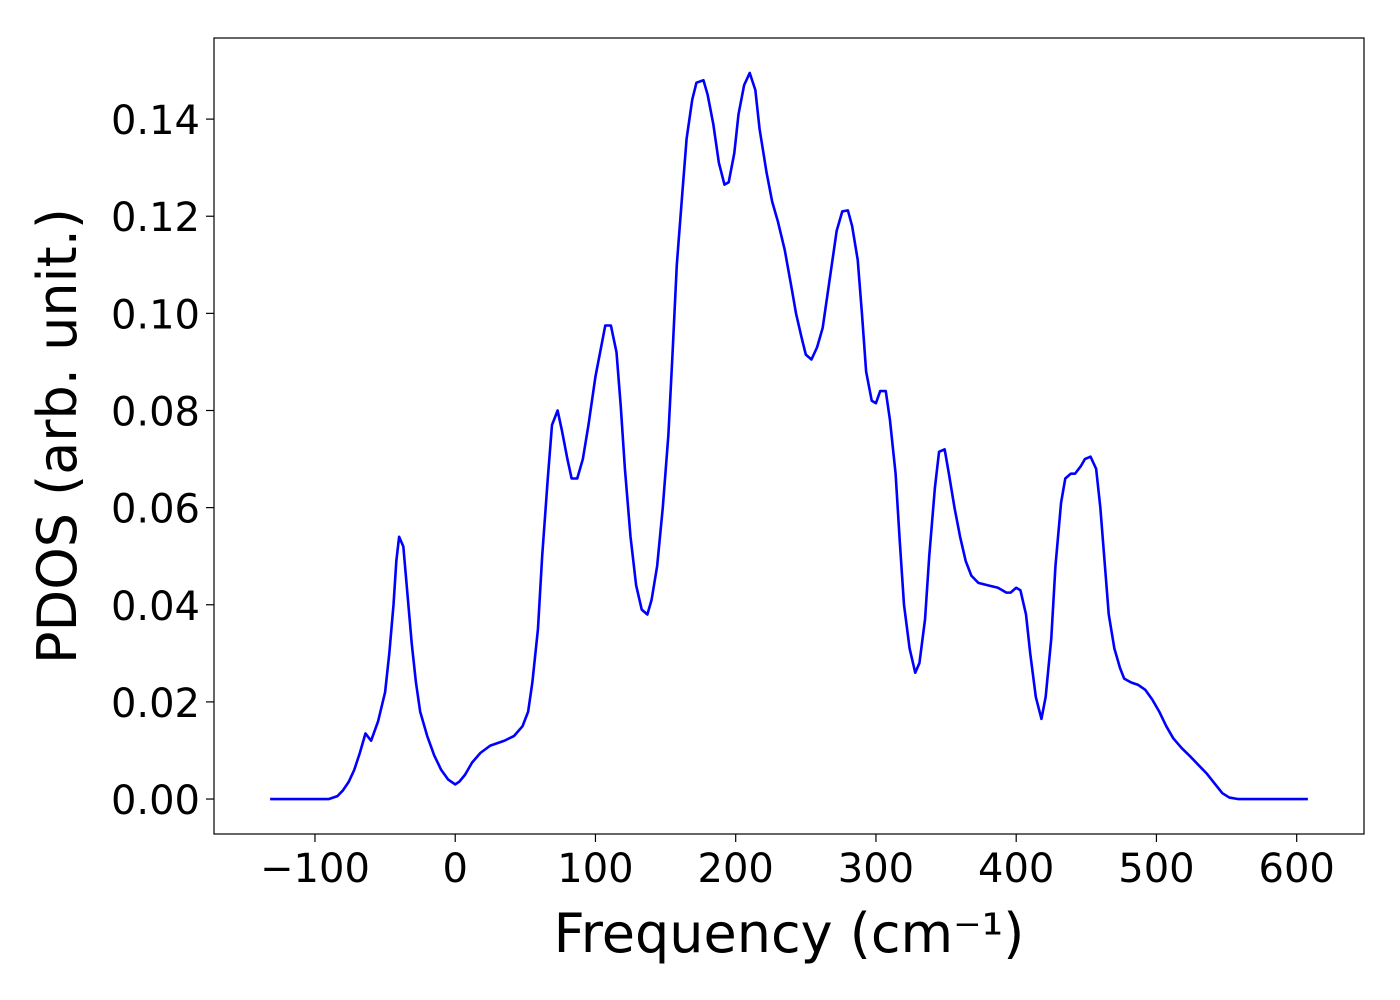 The width and height of the screenshot is (1400, 1000). I want to click on x-tick-label: 200, so click(736, 869).